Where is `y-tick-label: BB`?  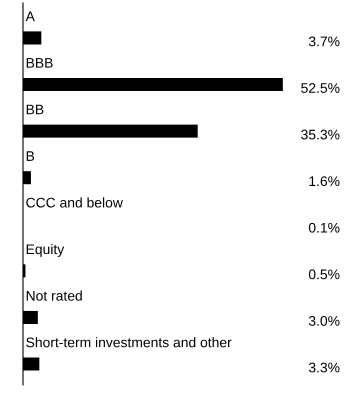
y-tick-label: BB is located at coordinates (35, 109).